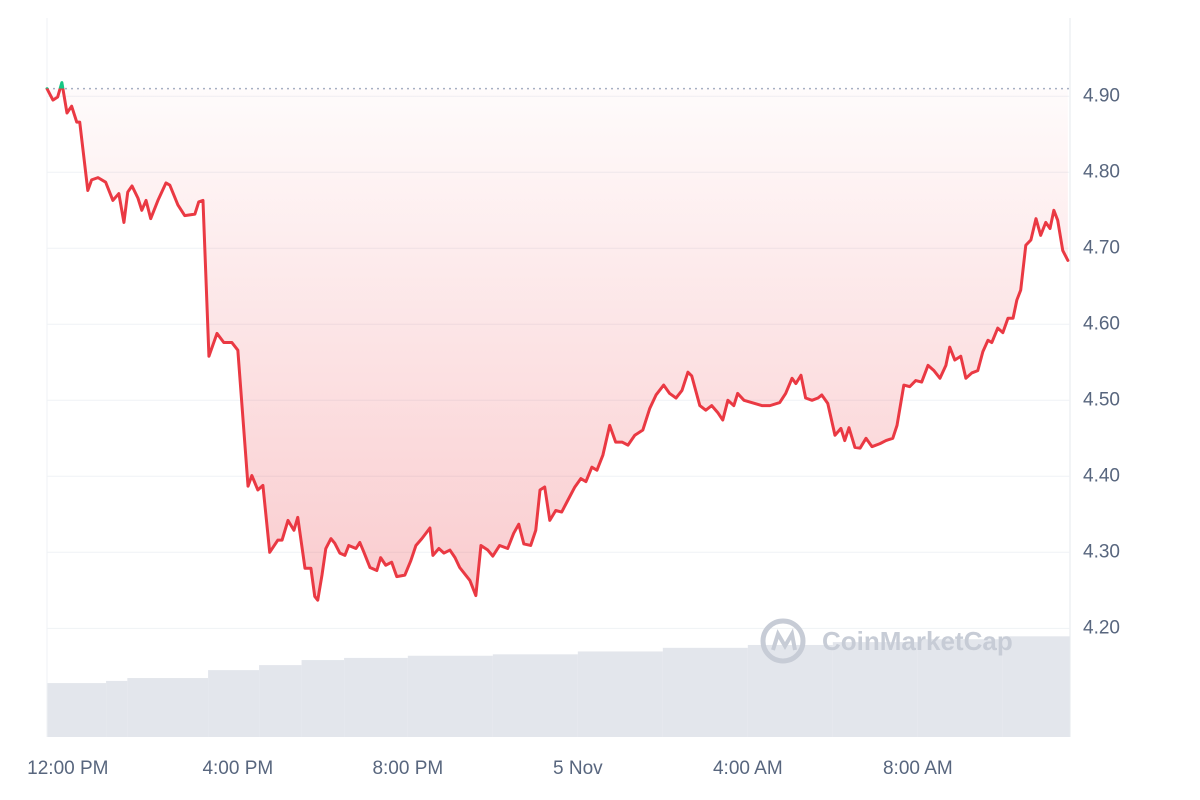 The image size is (1200, 800). Describe the element at coordinates (237, 768) in the screenshot. I see `x-tick-label: 4:00 PM` at that location.